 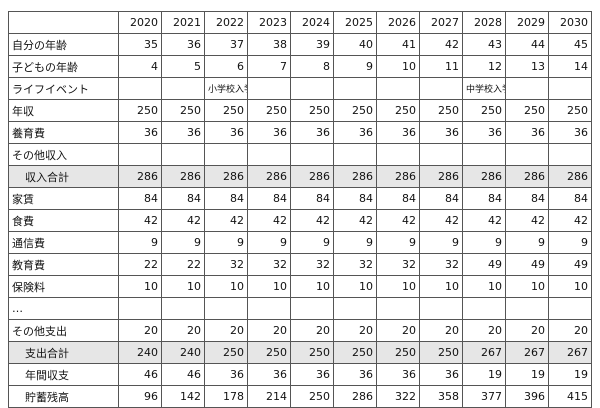 What do you see at coordinates (226, 44) in the screenshot?
I see `value-cell: 37` at bounding box center [226, 44].